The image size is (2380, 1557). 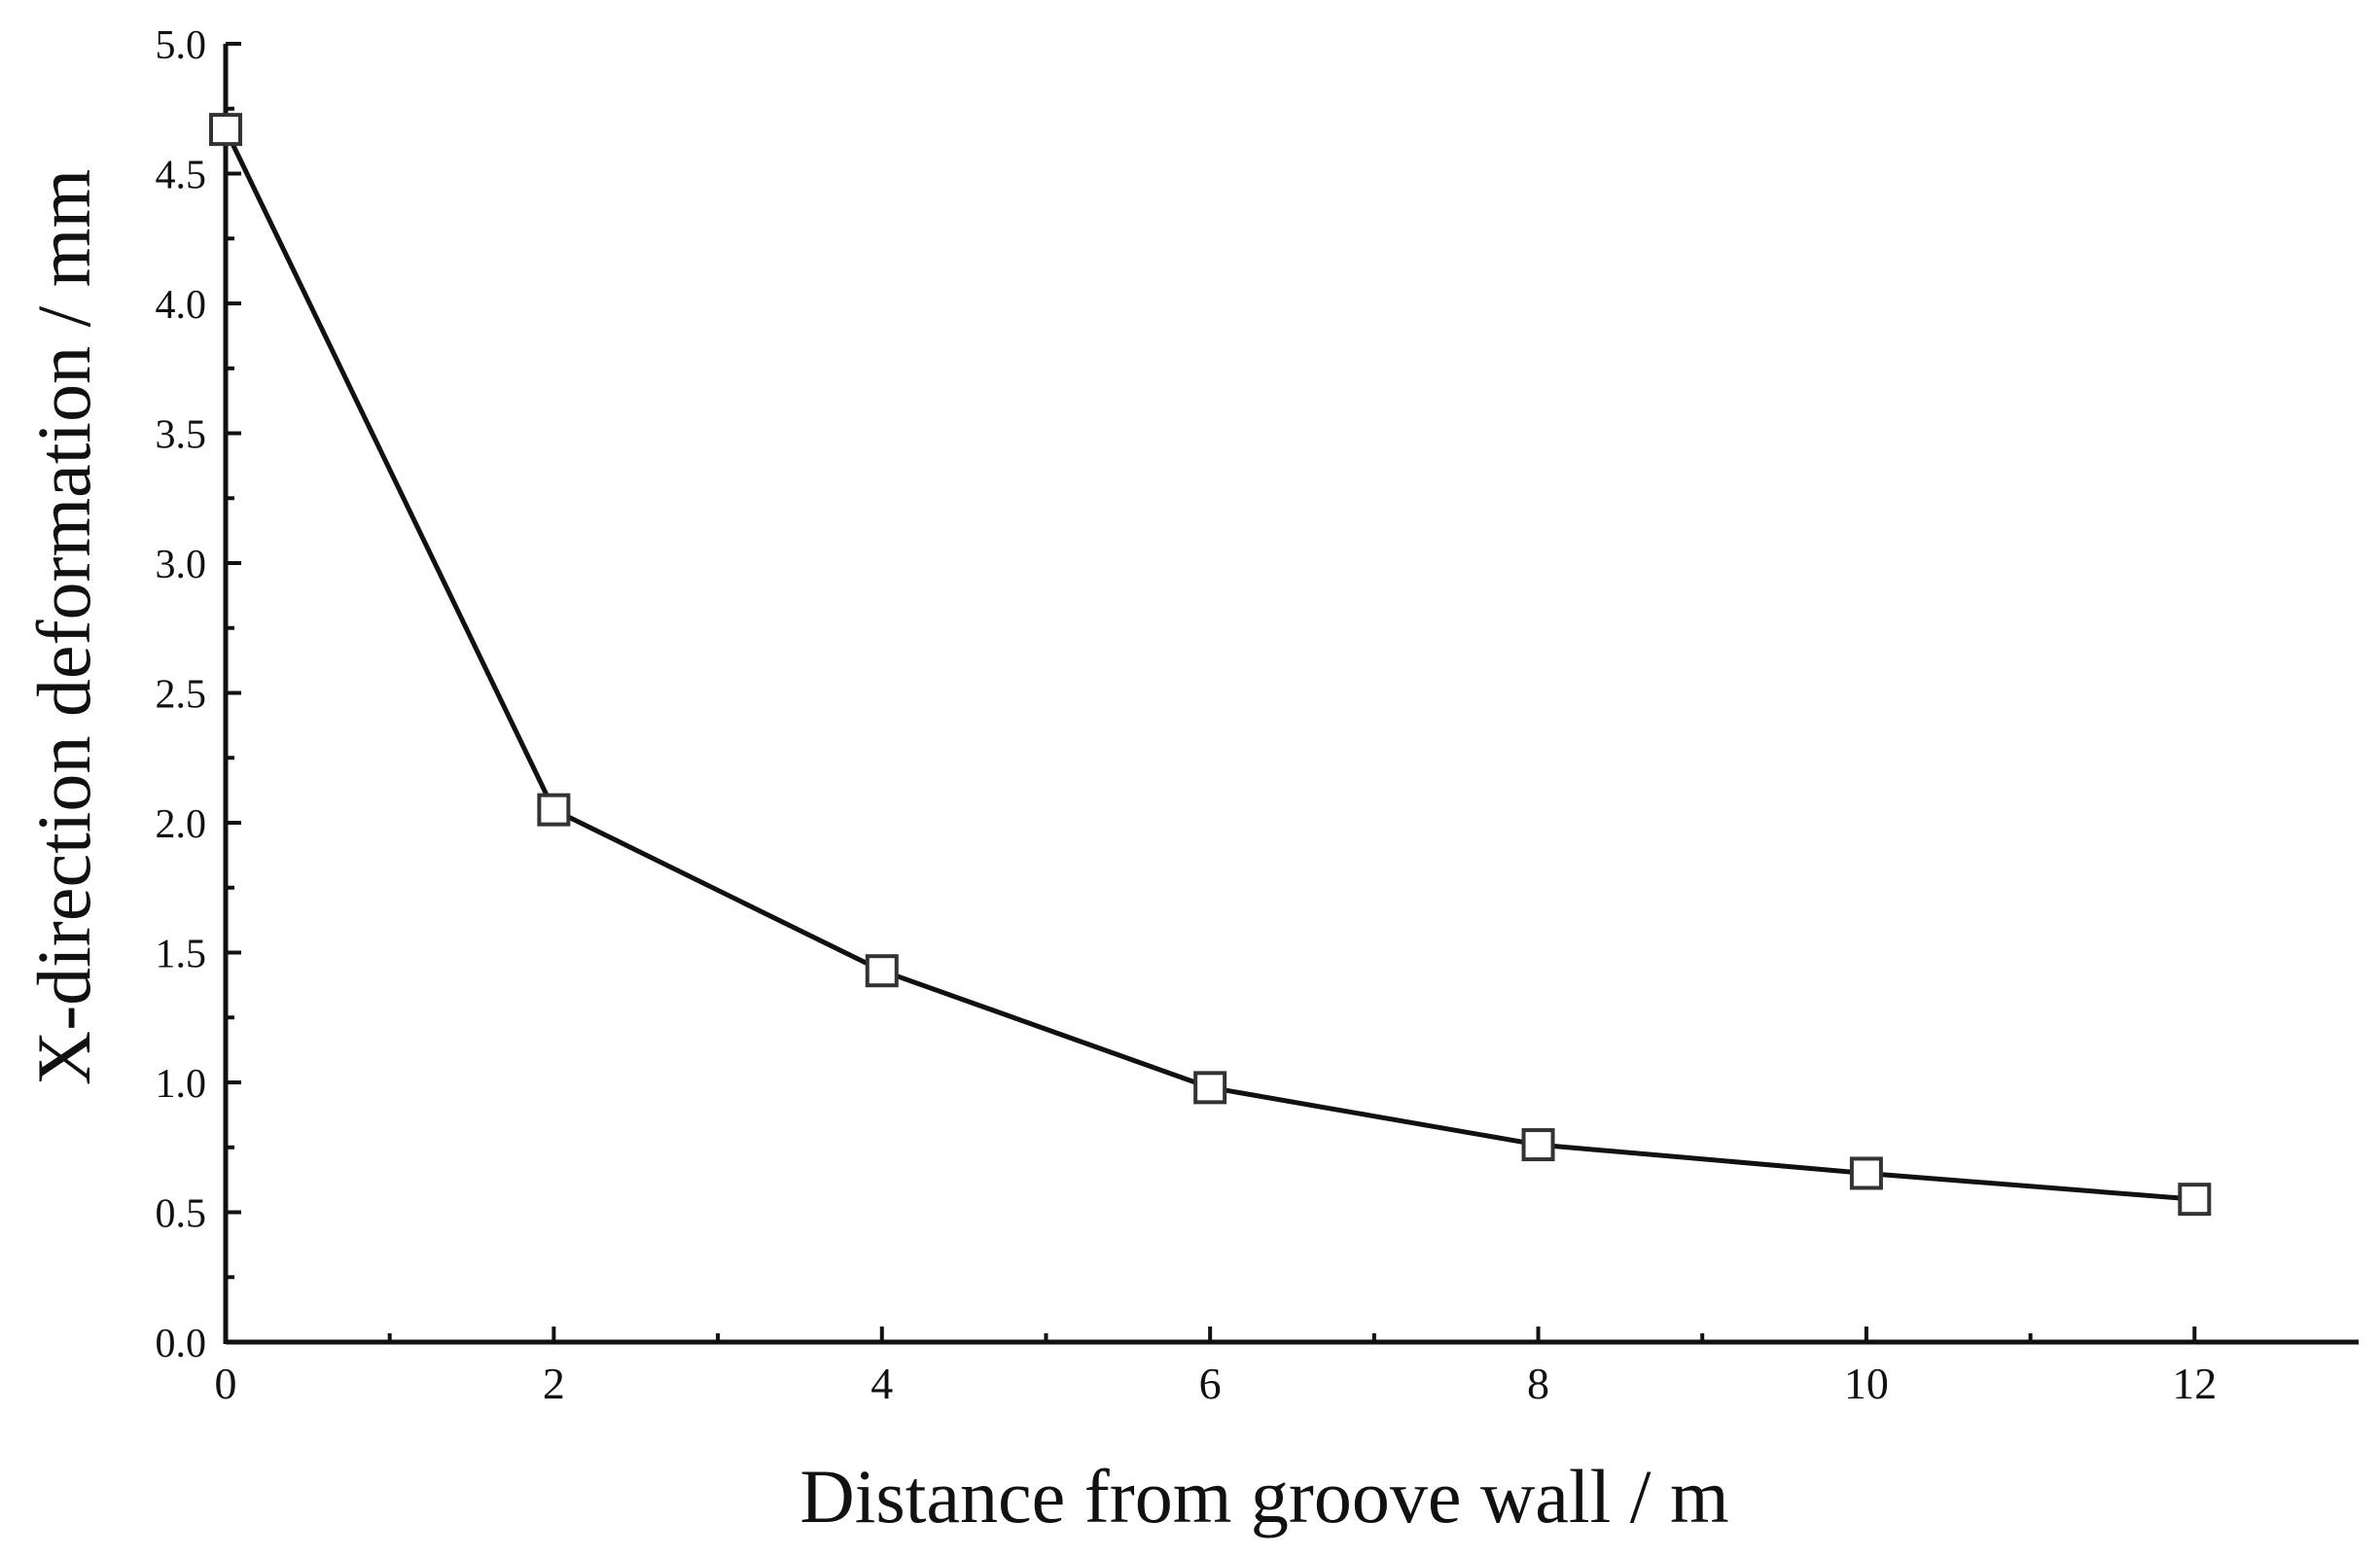 I want to click on y-tick-label: 1.0, so click(x=181, y=1084).